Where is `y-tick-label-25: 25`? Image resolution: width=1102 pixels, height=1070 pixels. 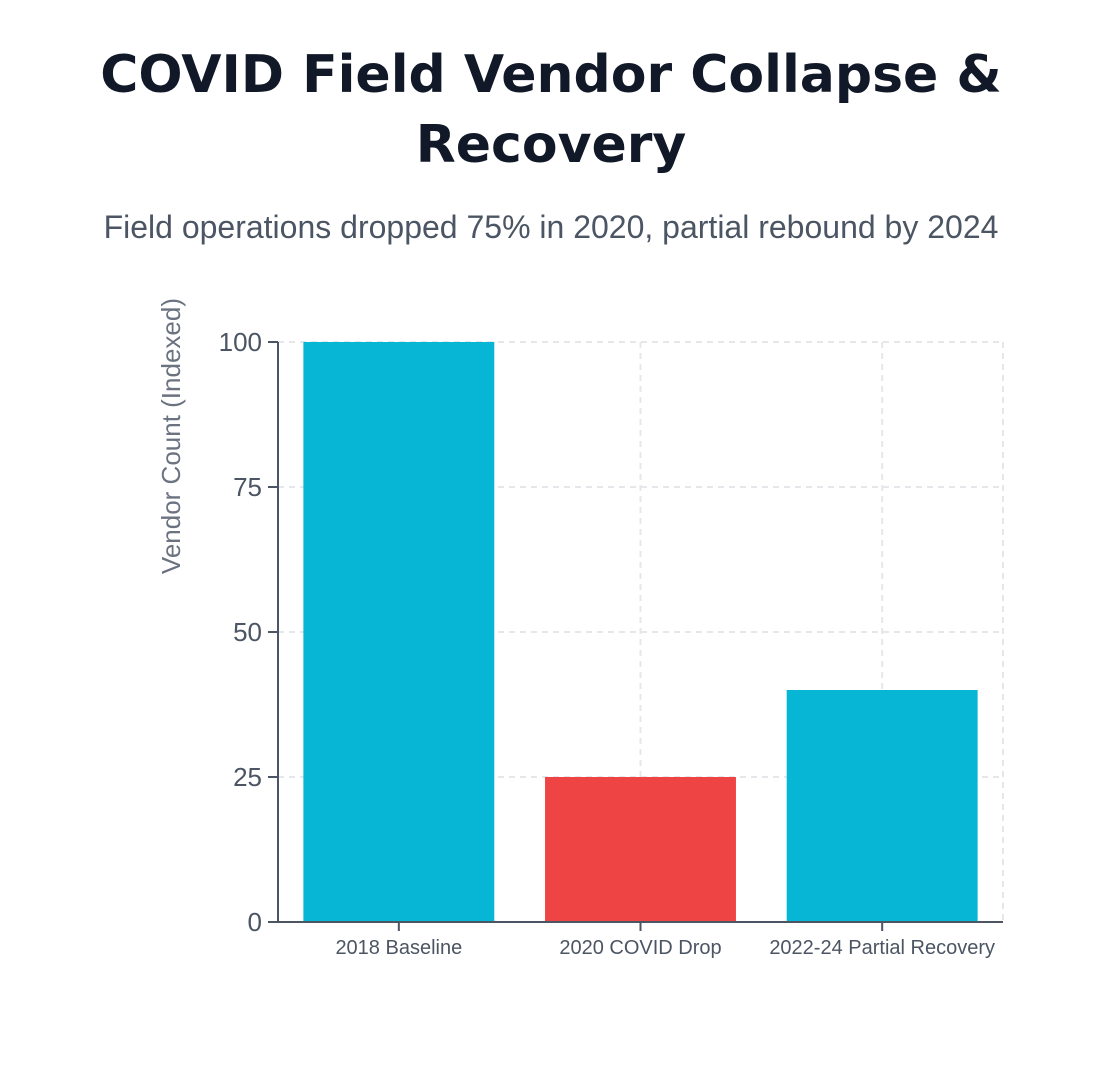
y-tick-label-25: 25 is located at coordinates (247, 777).